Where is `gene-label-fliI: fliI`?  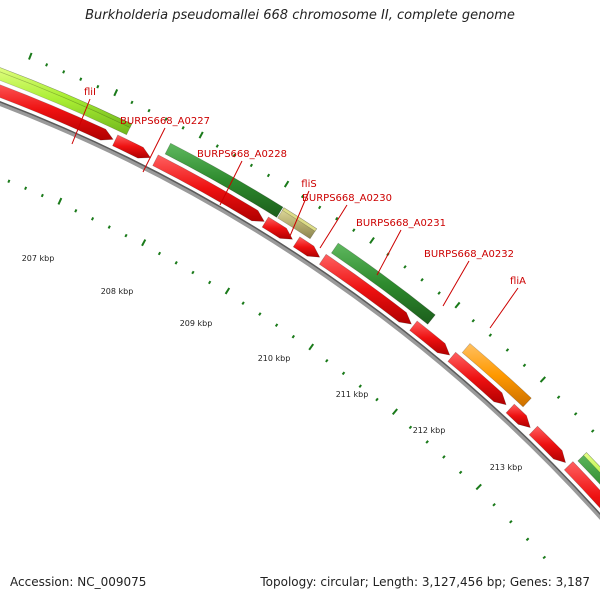
gene-label-fliI: fliI is located at coordinates (90, 92).